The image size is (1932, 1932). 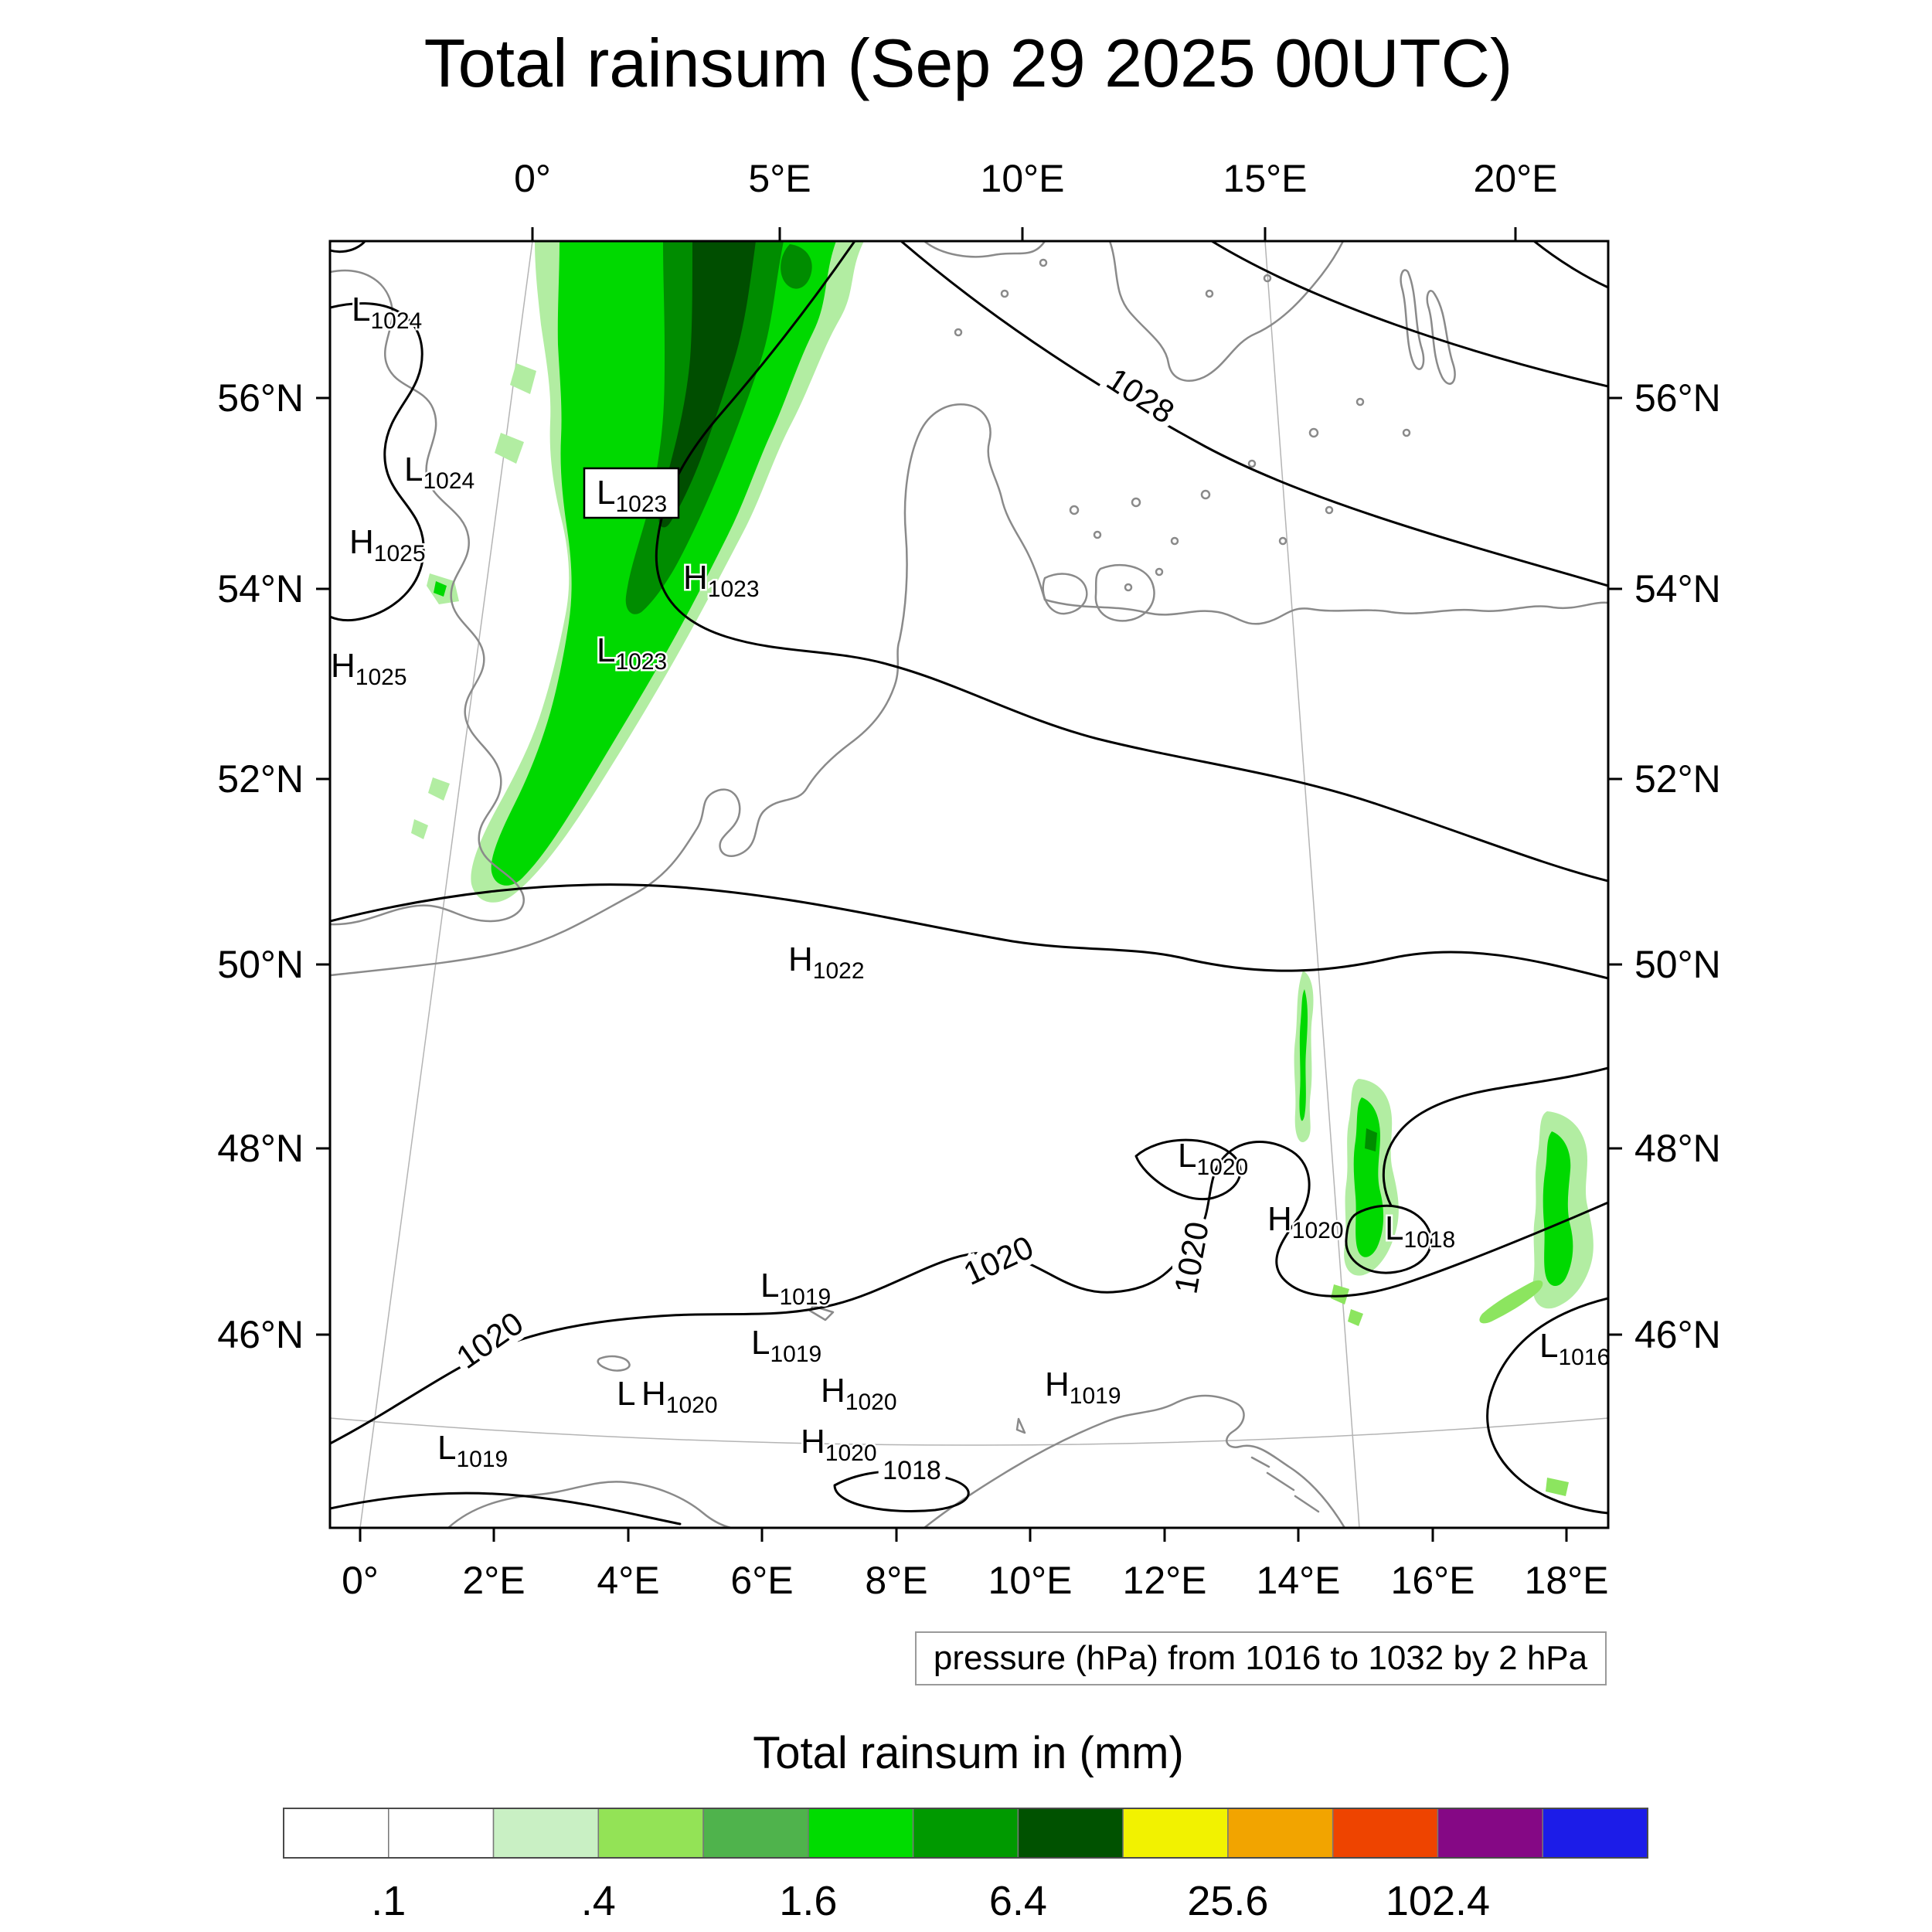 What do you see at coordinates (1227, 312) in the screenshot?
I see `coastline-sweden` at bounding box center [1227, 312].